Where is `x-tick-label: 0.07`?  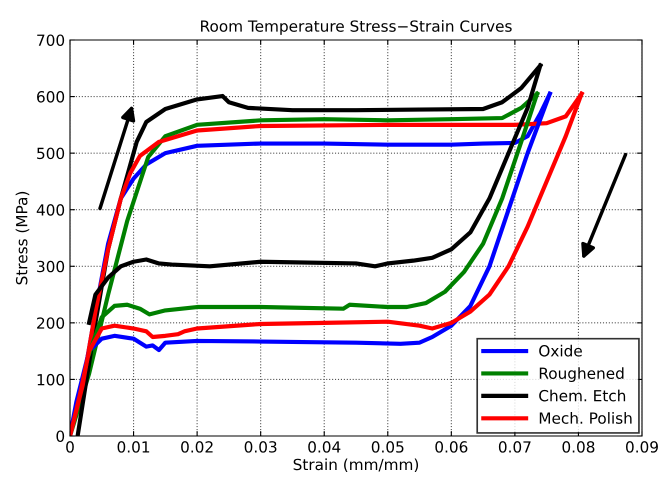 x-tick-label: 0.07 is located at coordinates (514, 447).